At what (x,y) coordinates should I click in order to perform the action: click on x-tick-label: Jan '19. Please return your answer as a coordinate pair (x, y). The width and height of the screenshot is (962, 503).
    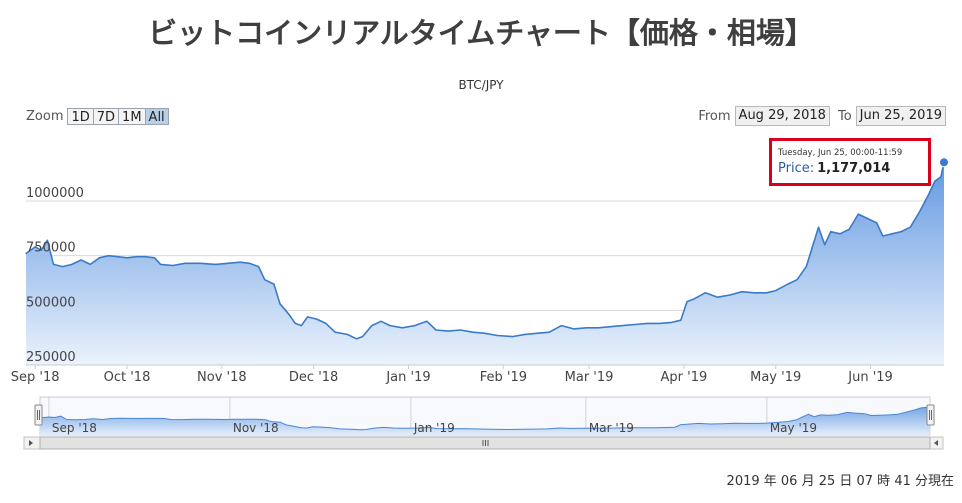
    Looking at the image, I should click on (407, 377).